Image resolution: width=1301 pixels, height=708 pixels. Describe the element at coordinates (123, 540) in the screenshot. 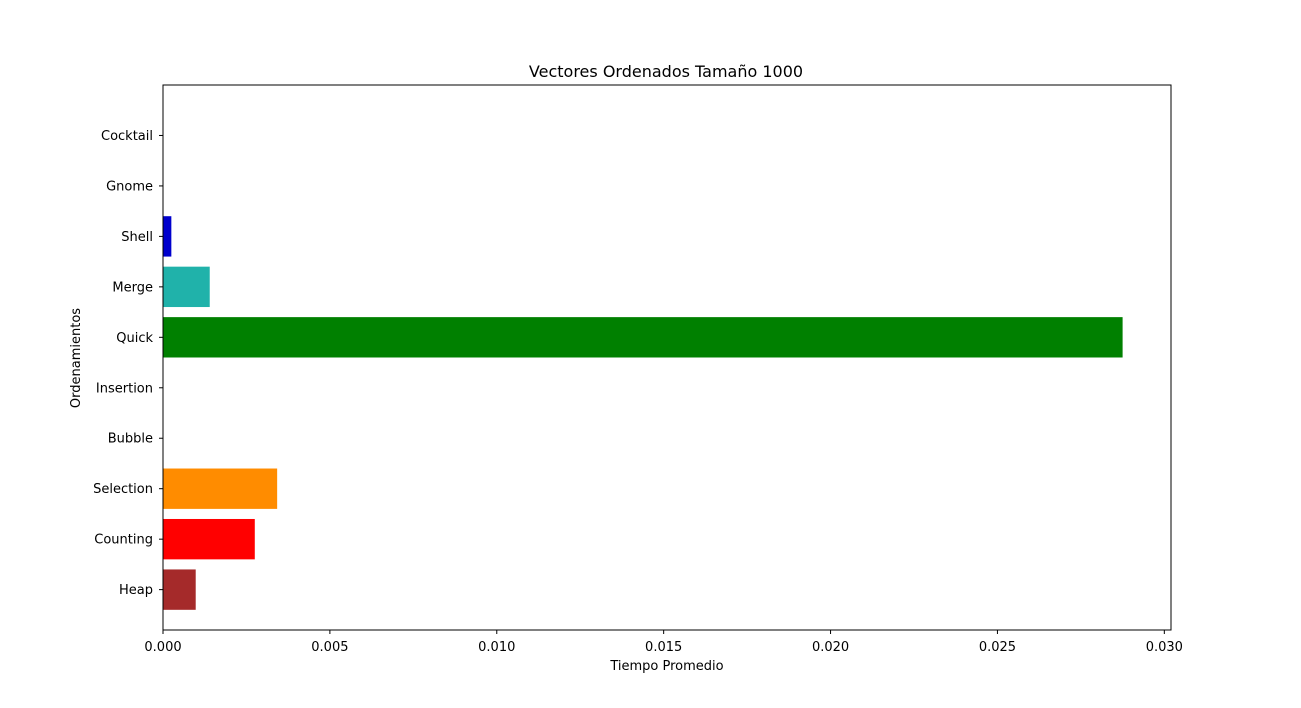

I see `y-tick-label: Counting` at that location.